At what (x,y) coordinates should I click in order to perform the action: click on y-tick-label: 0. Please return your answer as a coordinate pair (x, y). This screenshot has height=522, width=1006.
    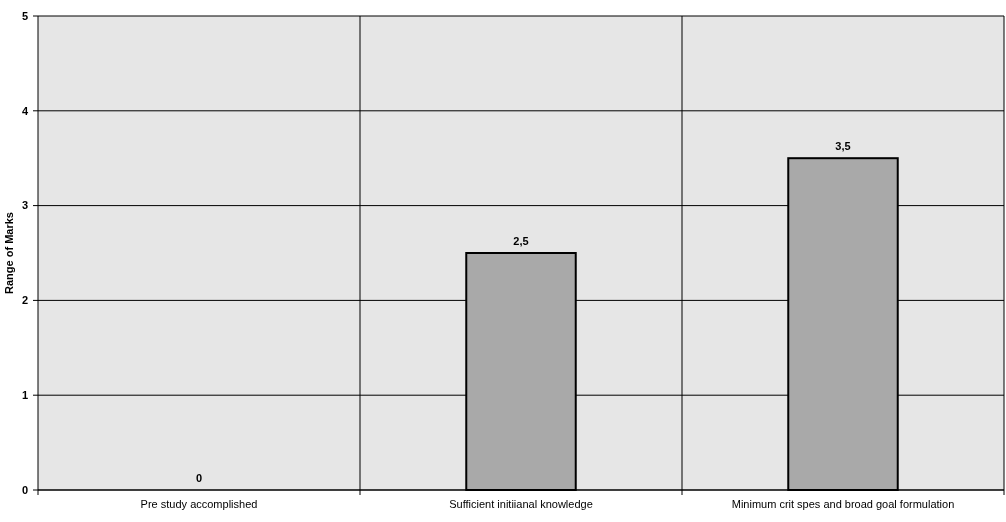
    Looking at the image, I should click on (24, 489).